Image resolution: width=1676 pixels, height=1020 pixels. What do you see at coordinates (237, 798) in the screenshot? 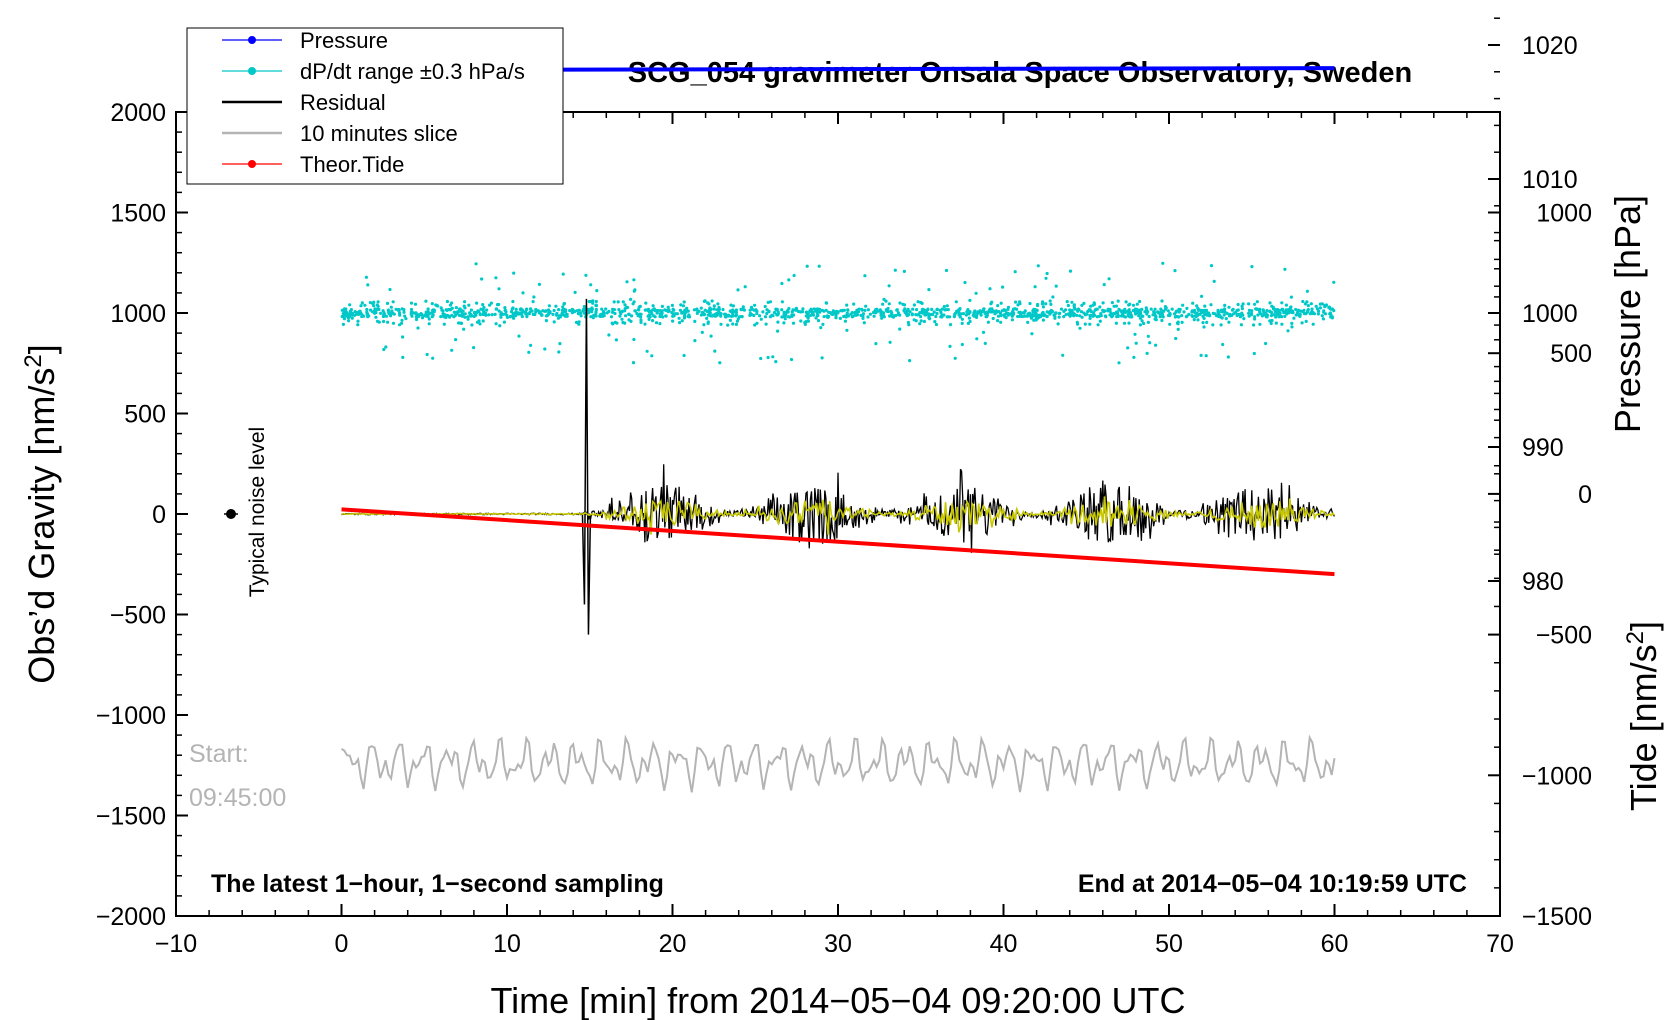
I see `start-time-label: 09:45:00` at bounding box center [237, 798].